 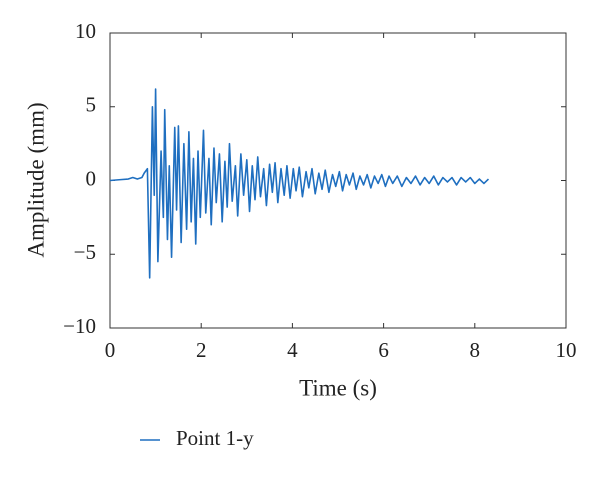 I want to click on x-axis-label: Time (s), so click(x=338, y=387).